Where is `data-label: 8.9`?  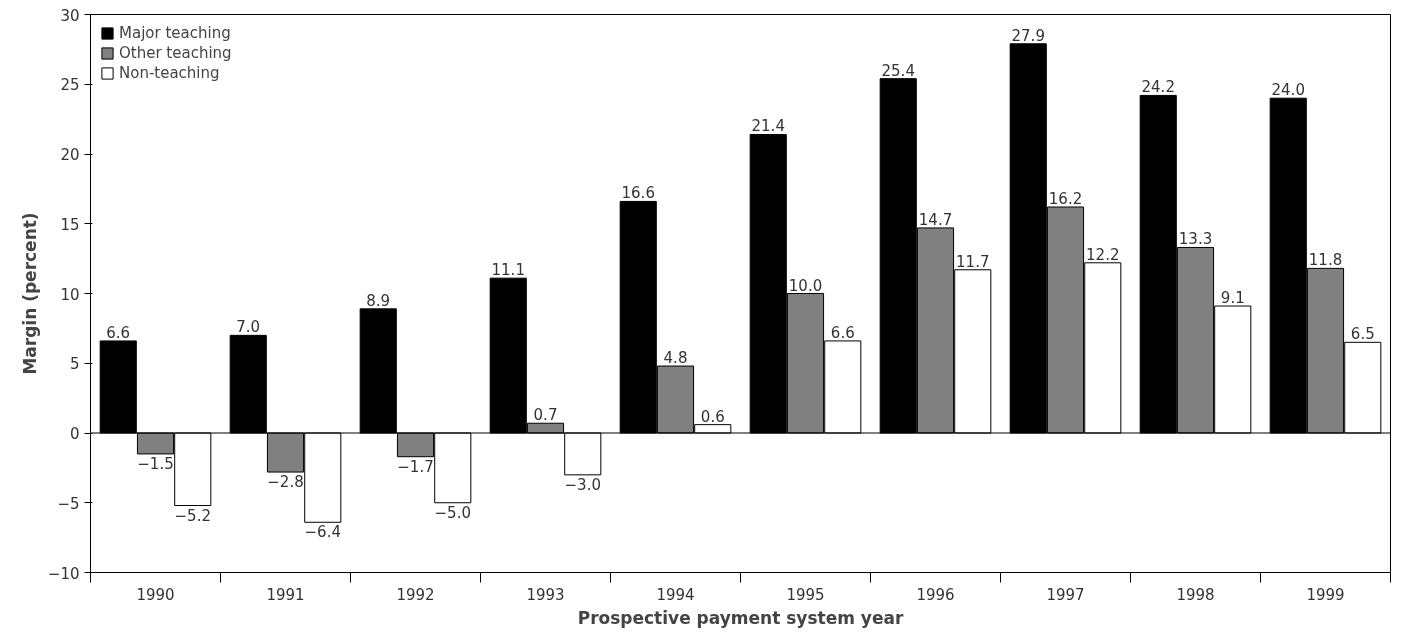
data-label: 8.9 is located at coordinates (378, 300).